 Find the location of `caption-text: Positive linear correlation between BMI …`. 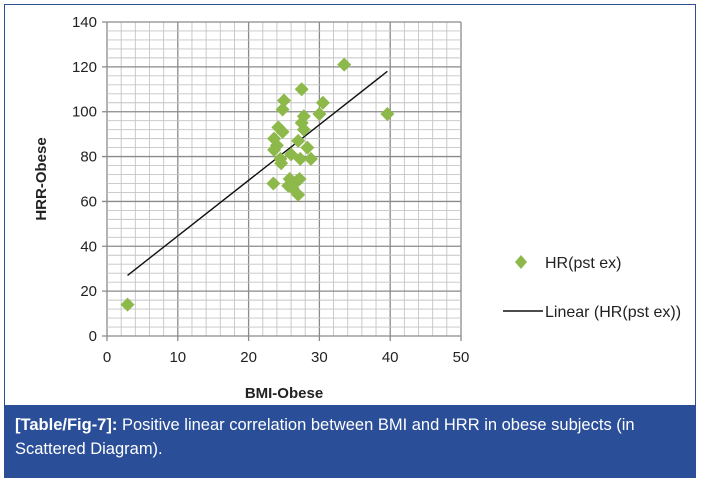

caption-text: Positive linear correlation between BMI … is located at coordinates (325, 437).